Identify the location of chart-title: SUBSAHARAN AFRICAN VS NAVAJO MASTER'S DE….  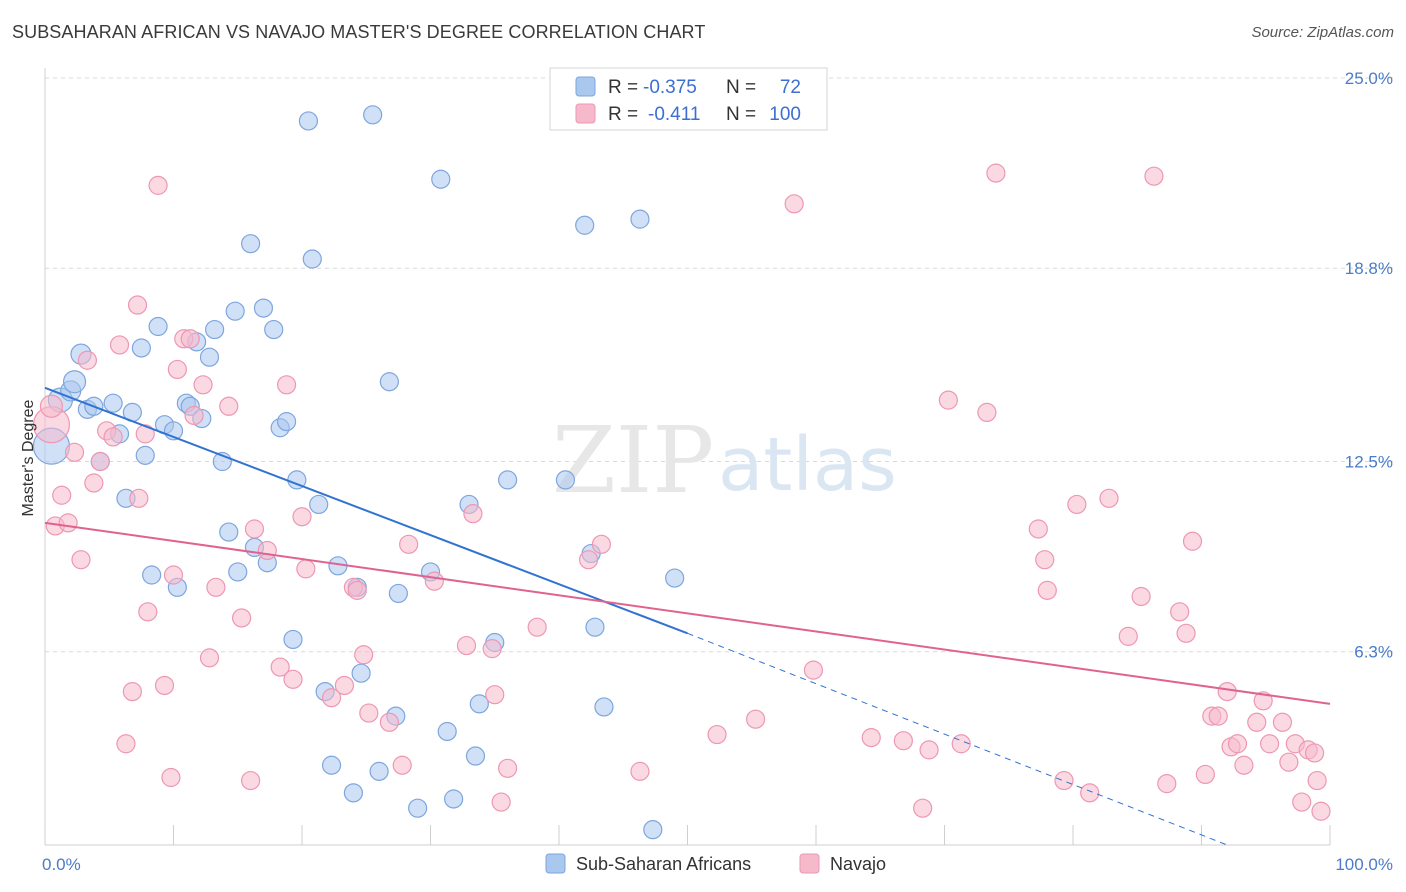
(359, 32).